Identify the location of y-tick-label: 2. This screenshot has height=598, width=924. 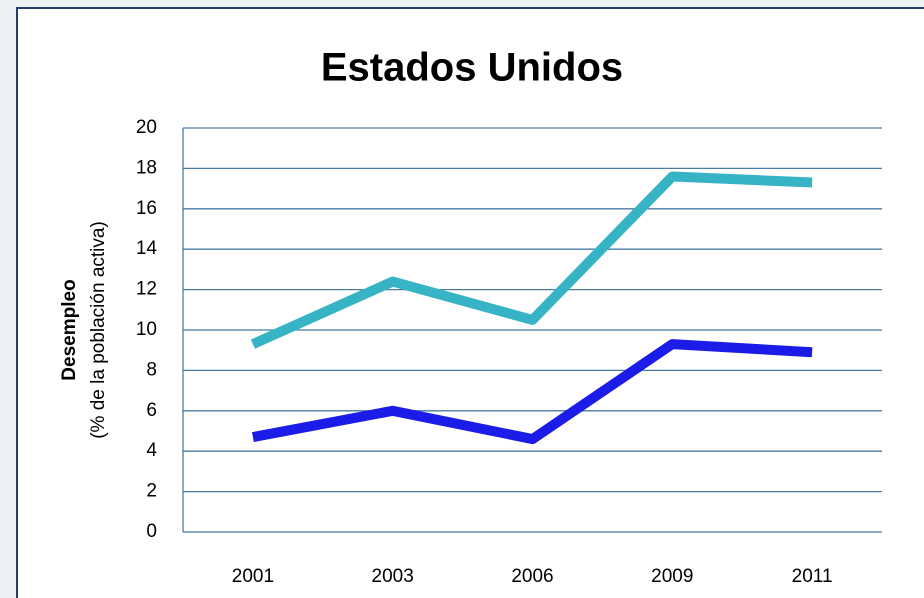
(151, 491).